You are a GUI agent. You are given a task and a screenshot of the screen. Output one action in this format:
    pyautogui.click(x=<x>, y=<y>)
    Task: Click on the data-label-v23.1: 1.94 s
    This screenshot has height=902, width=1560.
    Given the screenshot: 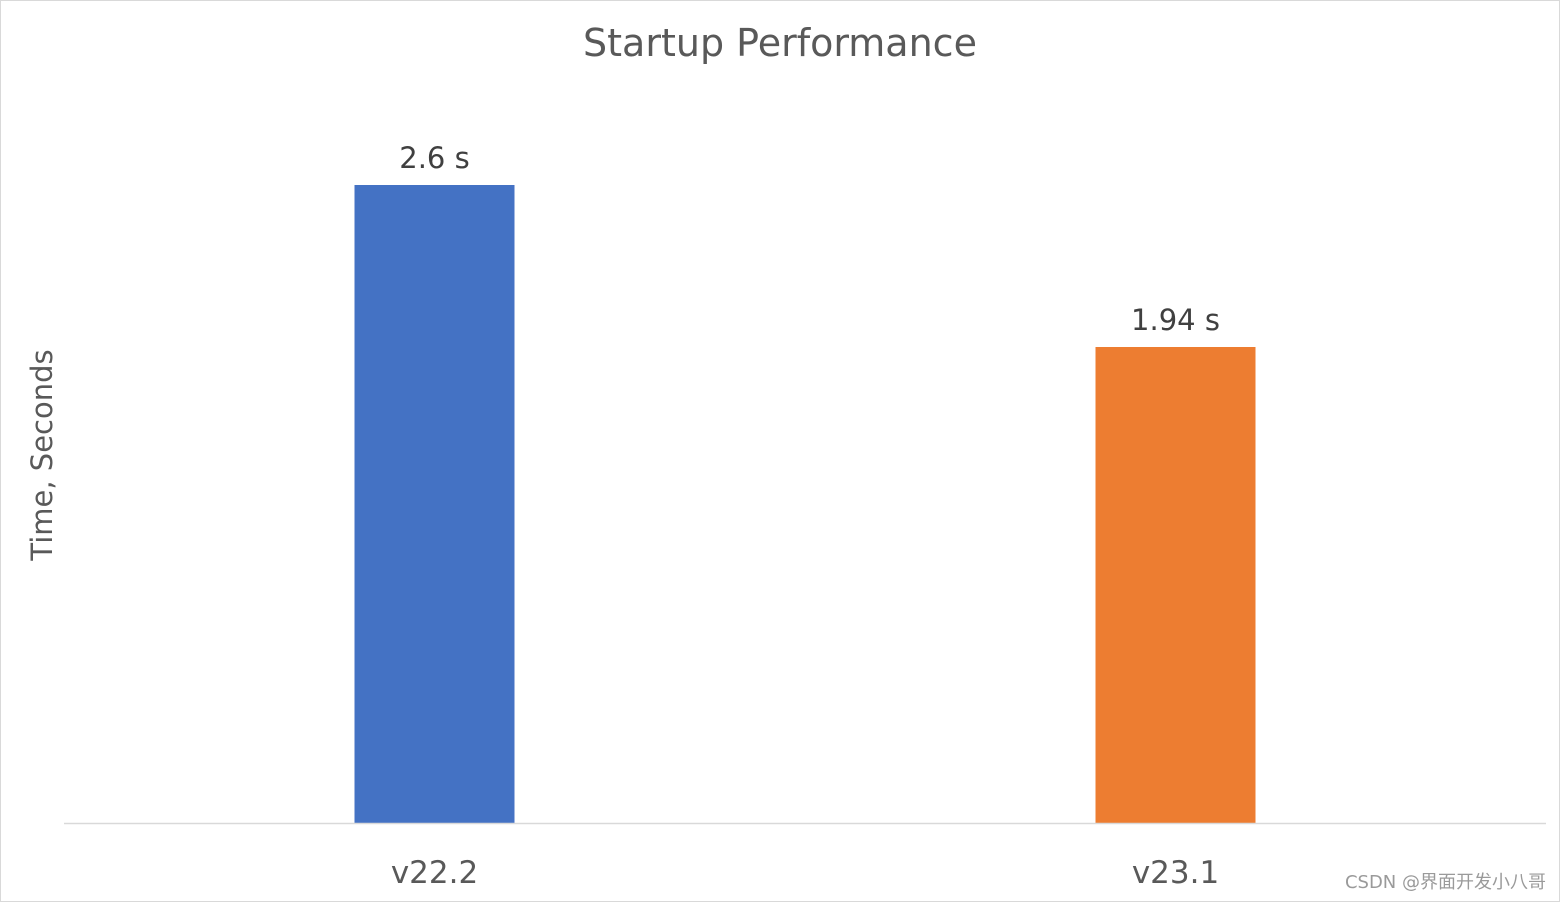 What is the action you would take?
    pyautogui.click(x=1175, y=320)
    